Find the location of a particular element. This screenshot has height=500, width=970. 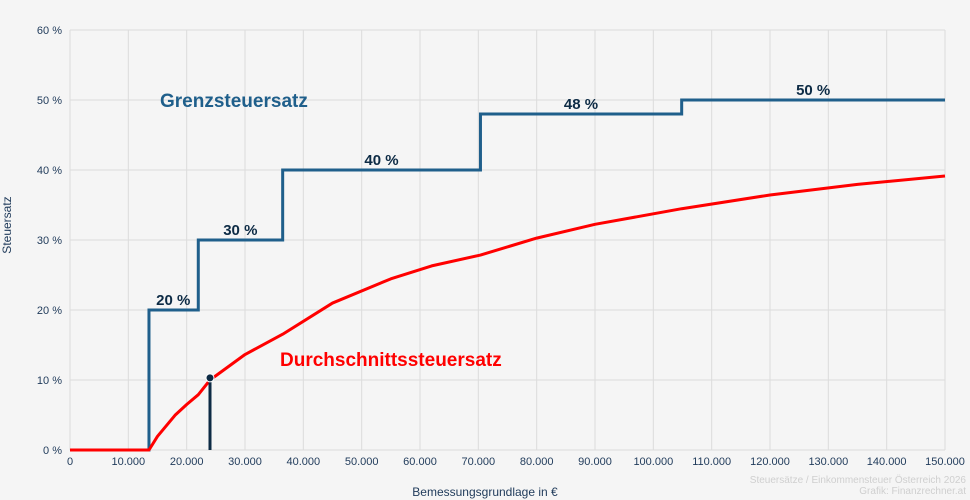

x-tick-label: 130.000 is located at coordinates (828, 462).